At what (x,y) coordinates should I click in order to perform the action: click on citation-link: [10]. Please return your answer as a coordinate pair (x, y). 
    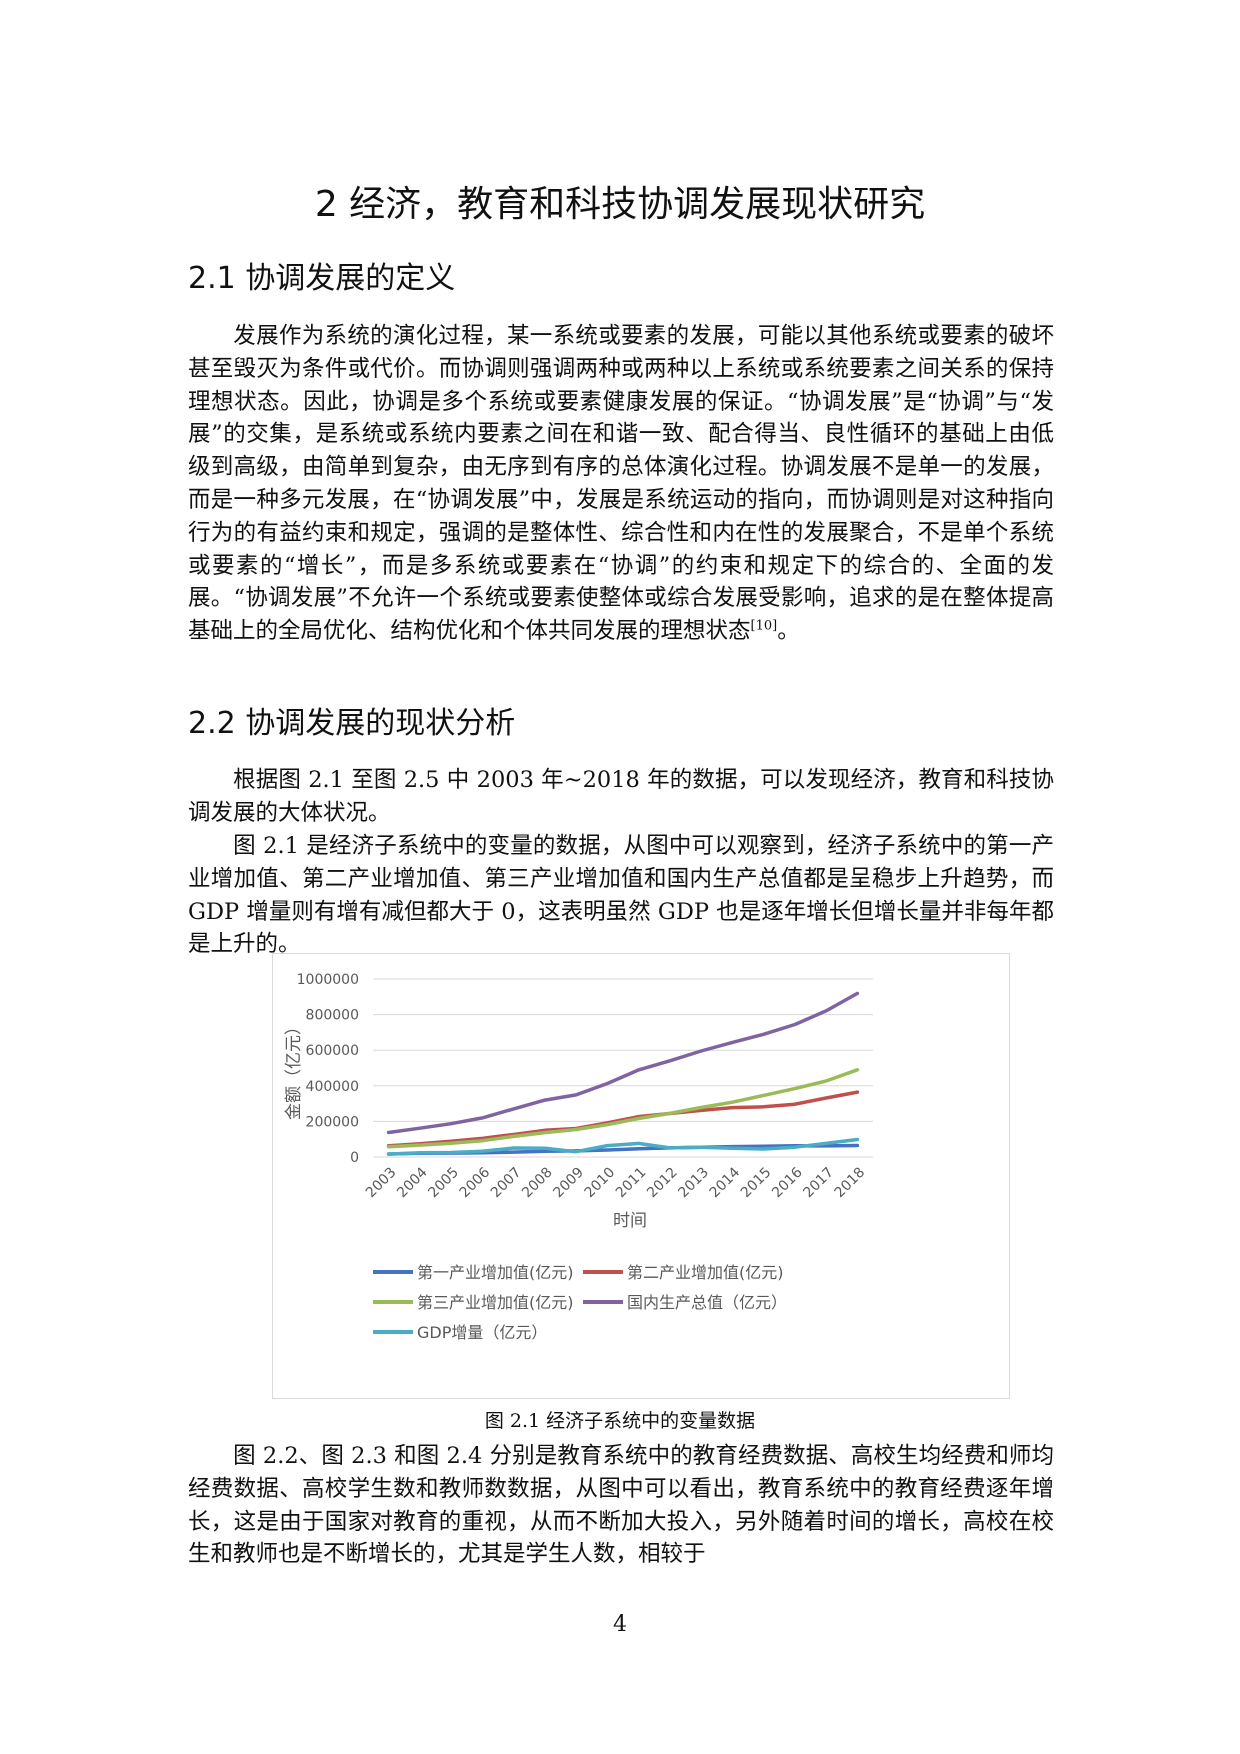
    Looking at the image, I should click on (764, 626).